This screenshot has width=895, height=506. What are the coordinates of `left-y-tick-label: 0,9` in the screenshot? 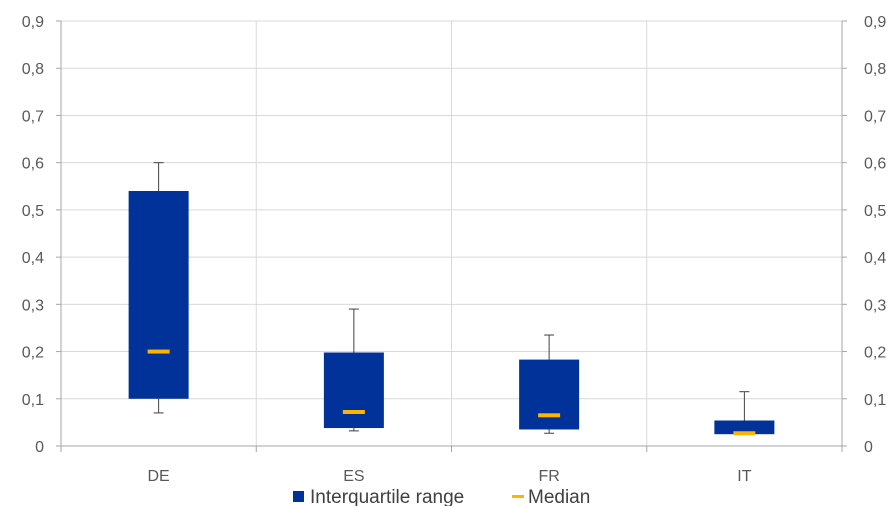 It's located at (33, 22).